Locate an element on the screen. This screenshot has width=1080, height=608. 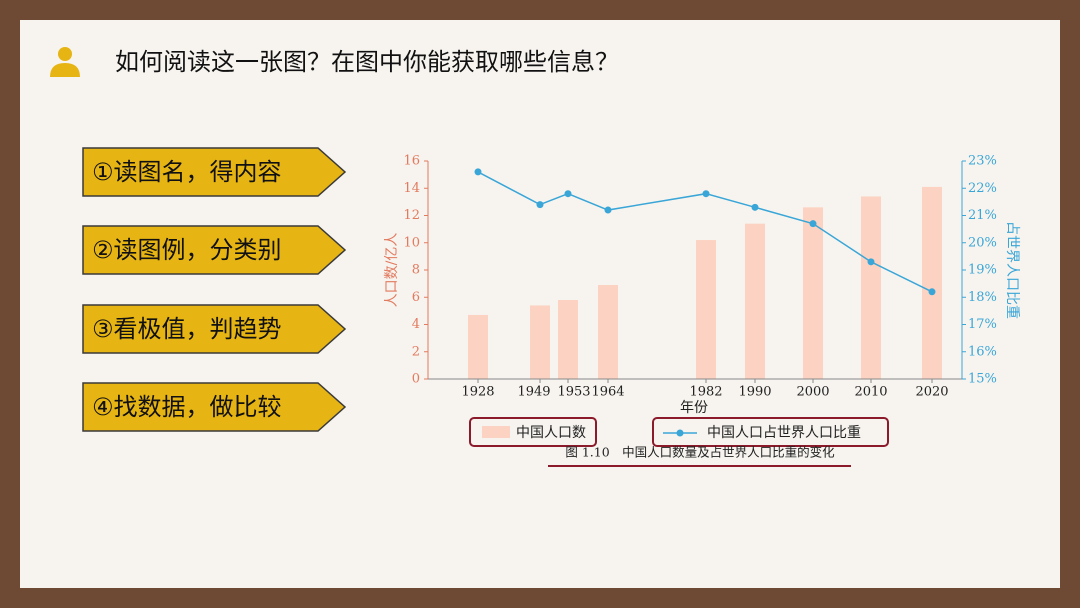
legend-label: 中国人口数 is located at coordinates (551, 433).